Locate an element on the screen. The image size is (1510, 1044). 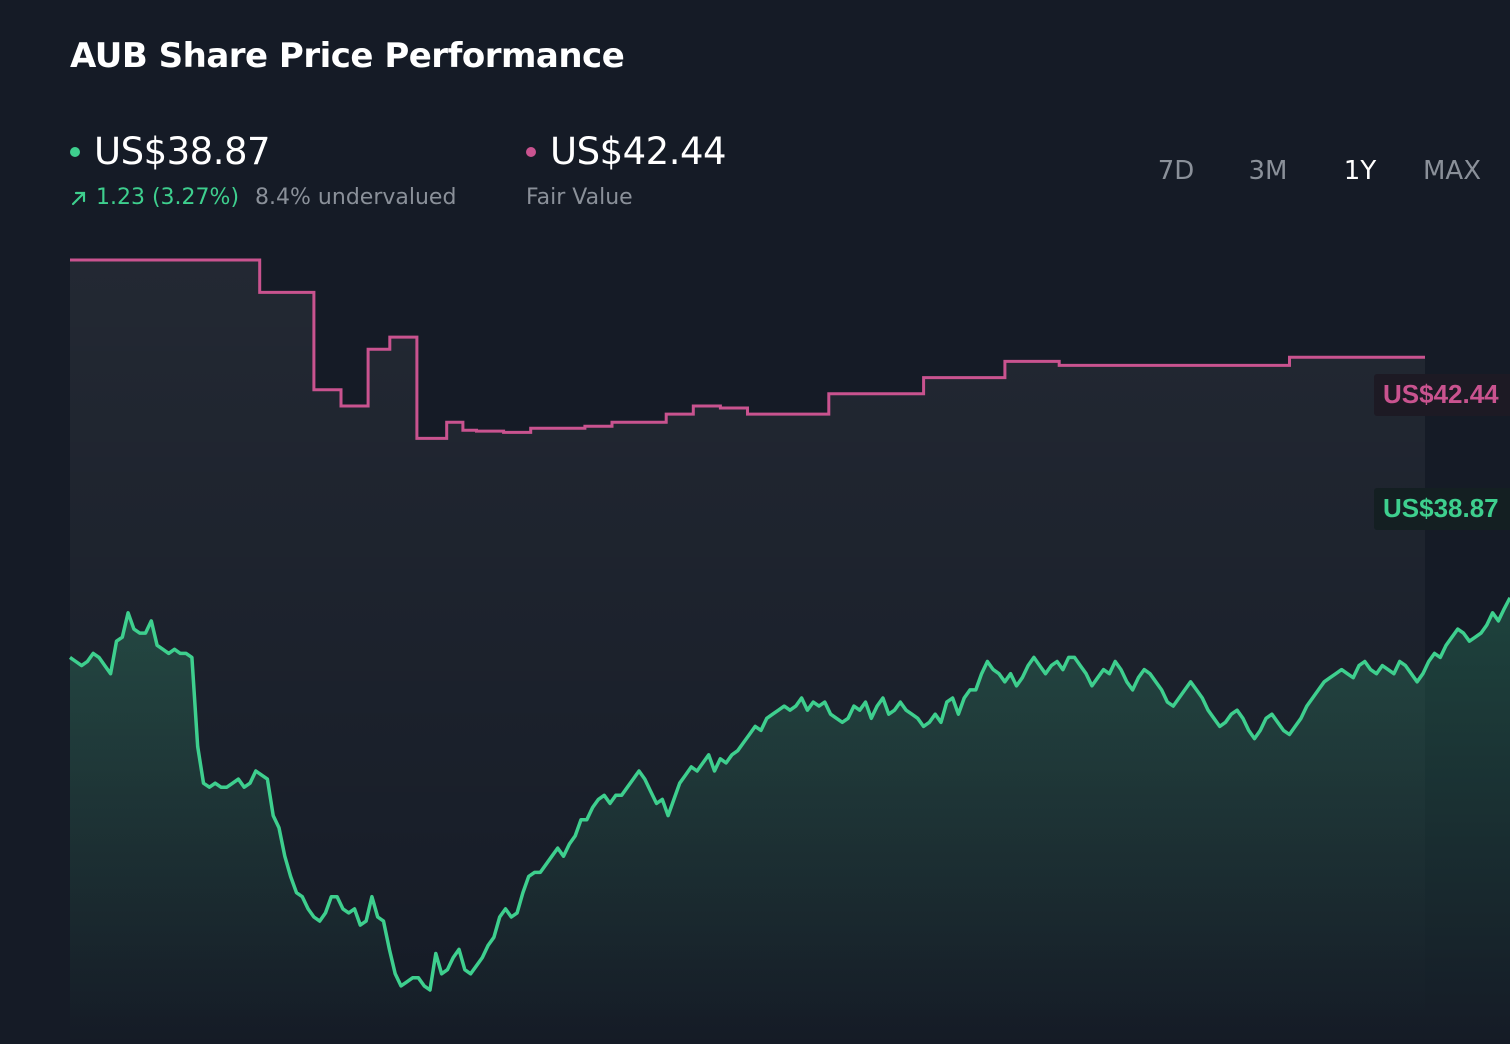
current-price-block: US$38.87 1.23 (3.27%) 8.4% undervalued is located at coordinates (263, 170).